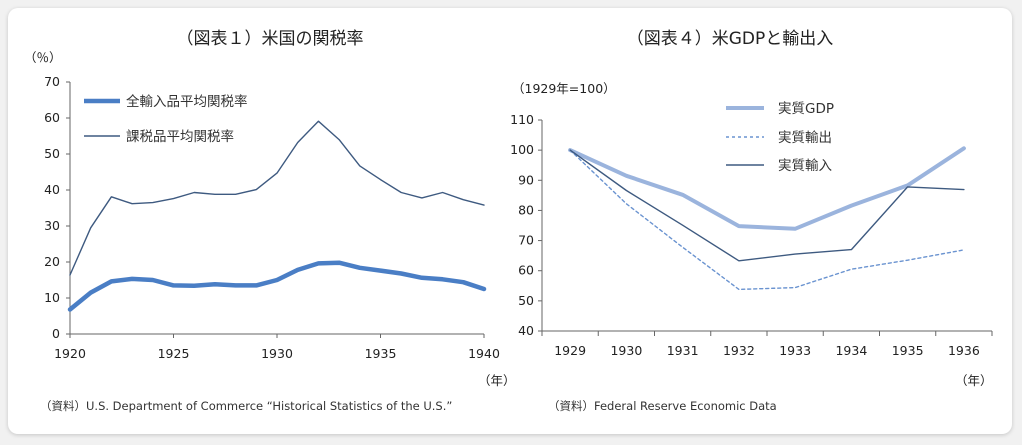 This screenshot has height=445, width=1022. Describe the element at coordinates (180, 136) in the screenshot. I see `left-legend-label-2: 課税品平均関税率` at that location.